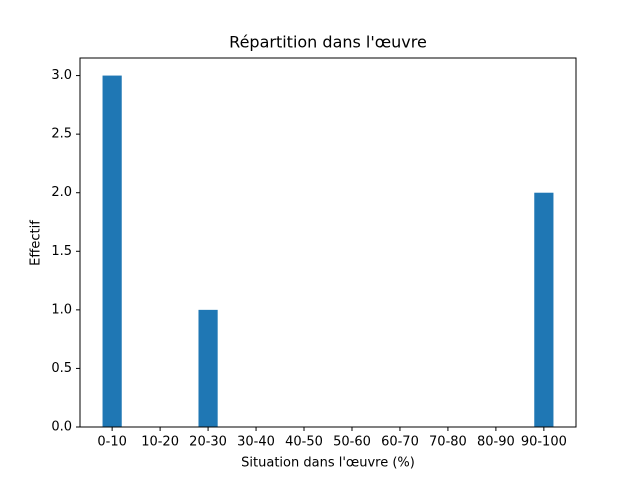 This screenshot has height=480, width=640. Describe the element at coordinates (544, 442) in the screenshot. I see `x-tick-label: 90-100` at that location.